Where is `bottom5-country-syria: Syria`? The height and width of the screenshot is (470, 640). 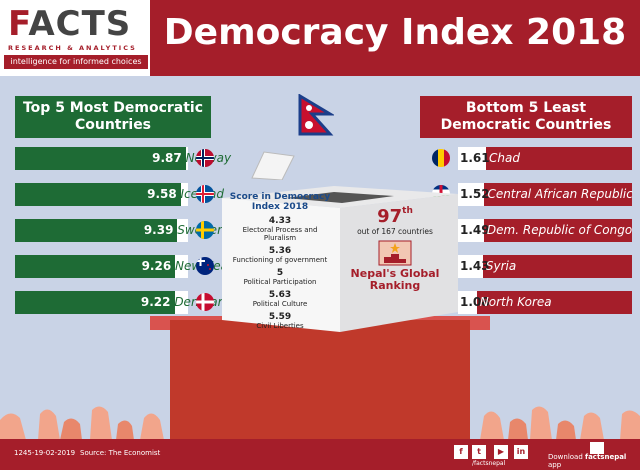 bottom5-country-syria: Syria is located at coordinates (501, 266).